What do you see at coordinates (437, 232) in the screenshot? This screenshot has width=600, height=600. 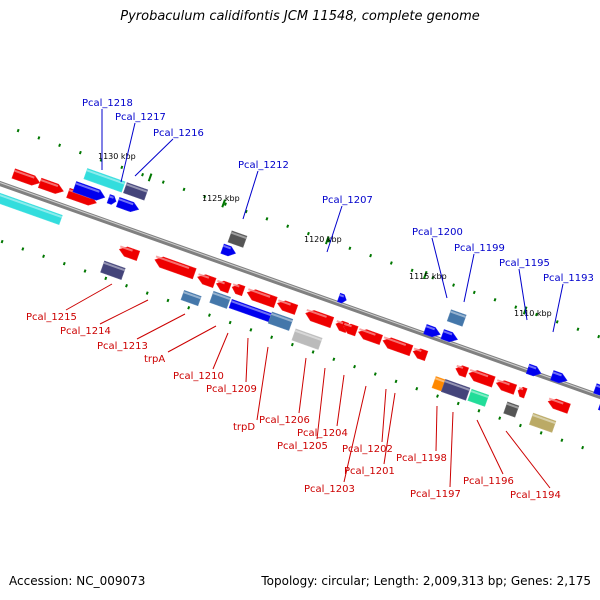 I see `gene-label: Pcal_1200` at bounding box center [437, 232].